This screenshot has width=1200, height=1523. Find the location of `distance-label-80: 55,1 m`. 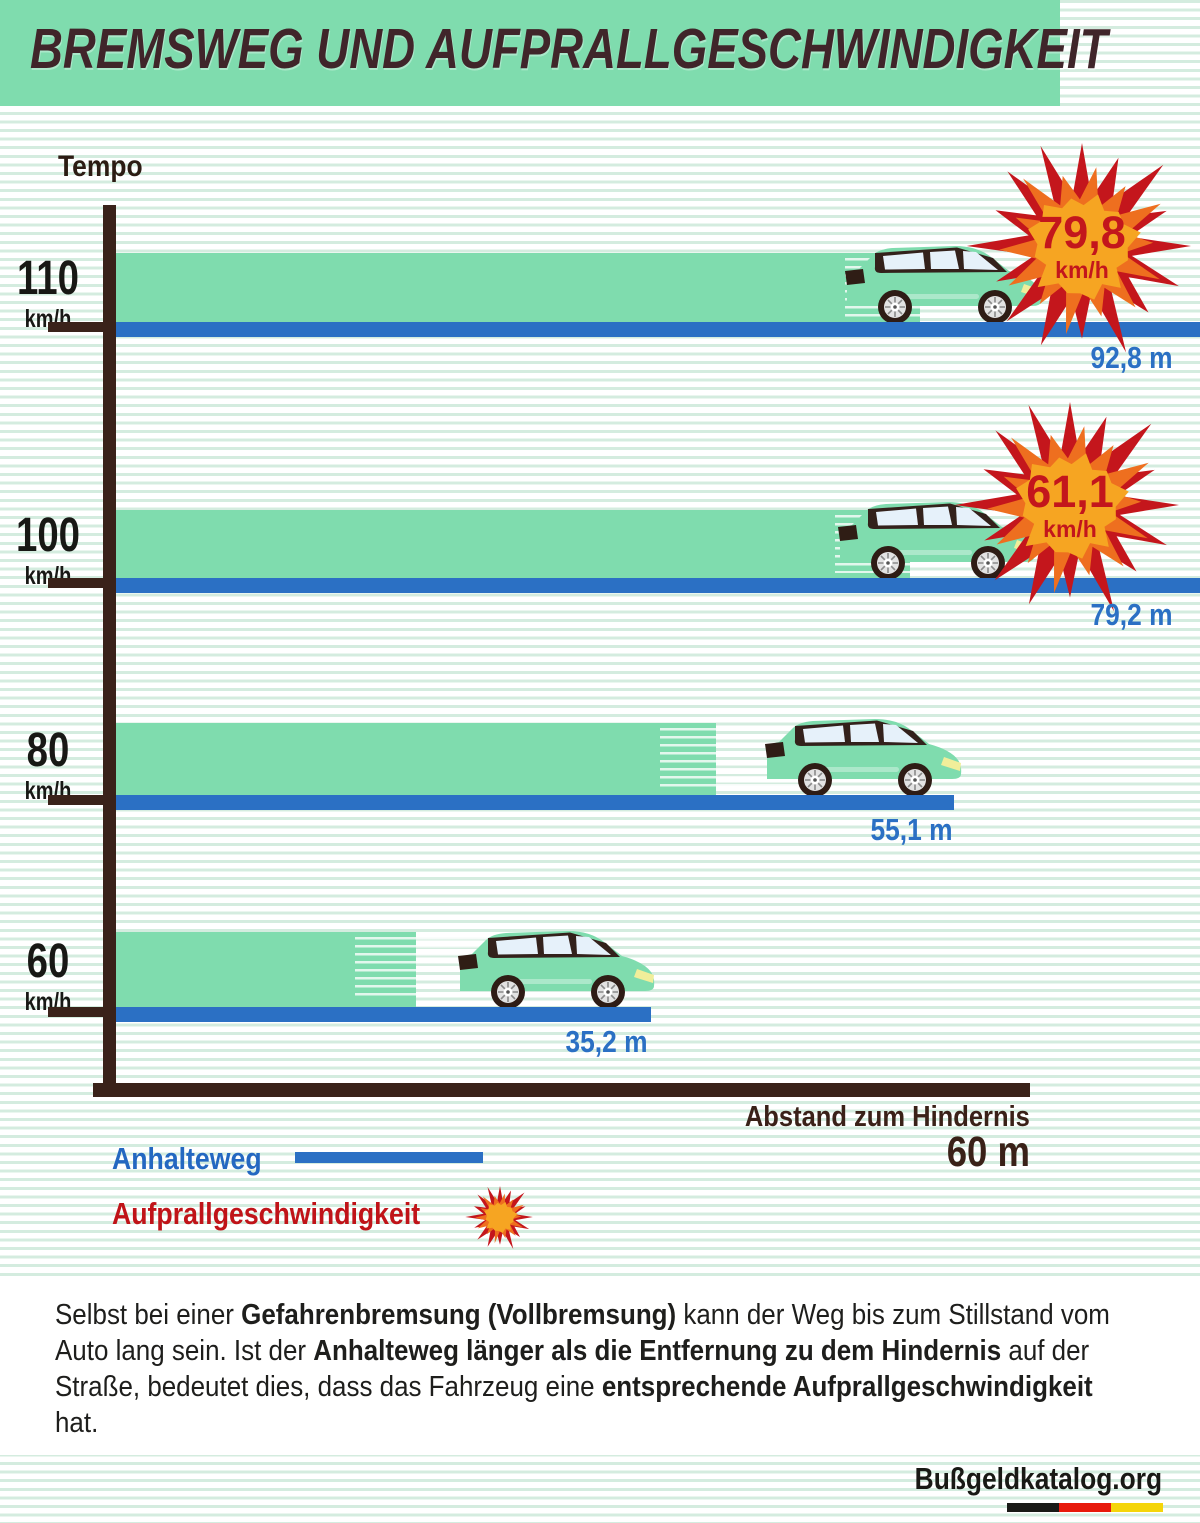

distance-label-80: 55,1 m is located at coordinates (911, 829).